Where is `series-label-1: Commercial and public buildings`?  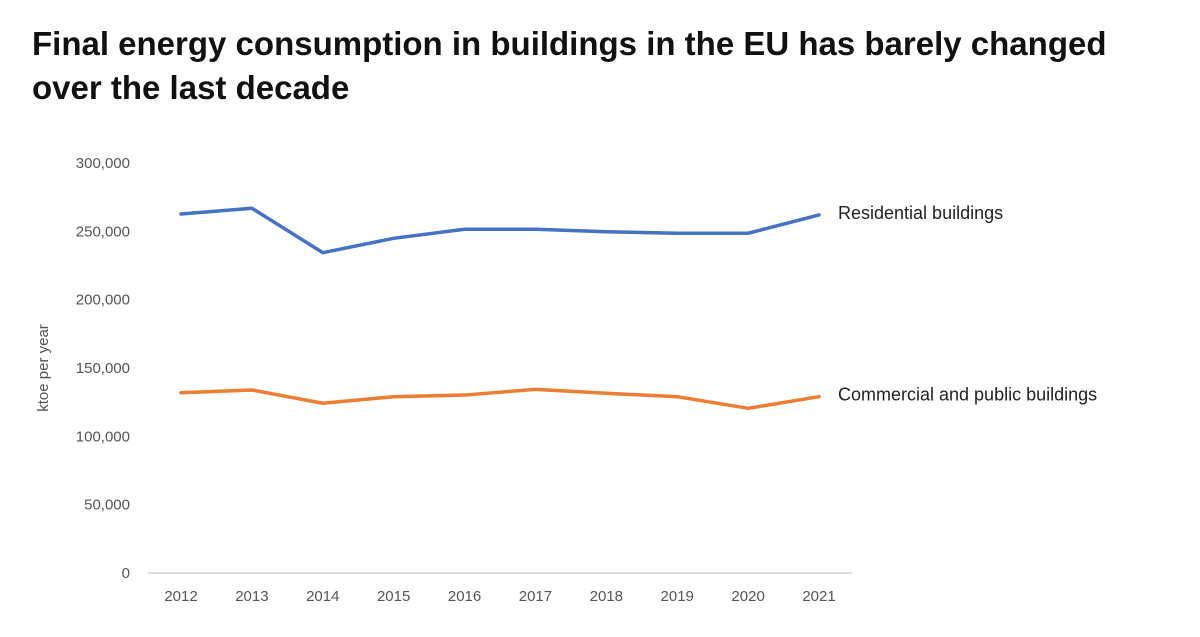 series-label-1: Commercial and public buildings is located at coordinates (967, 395).